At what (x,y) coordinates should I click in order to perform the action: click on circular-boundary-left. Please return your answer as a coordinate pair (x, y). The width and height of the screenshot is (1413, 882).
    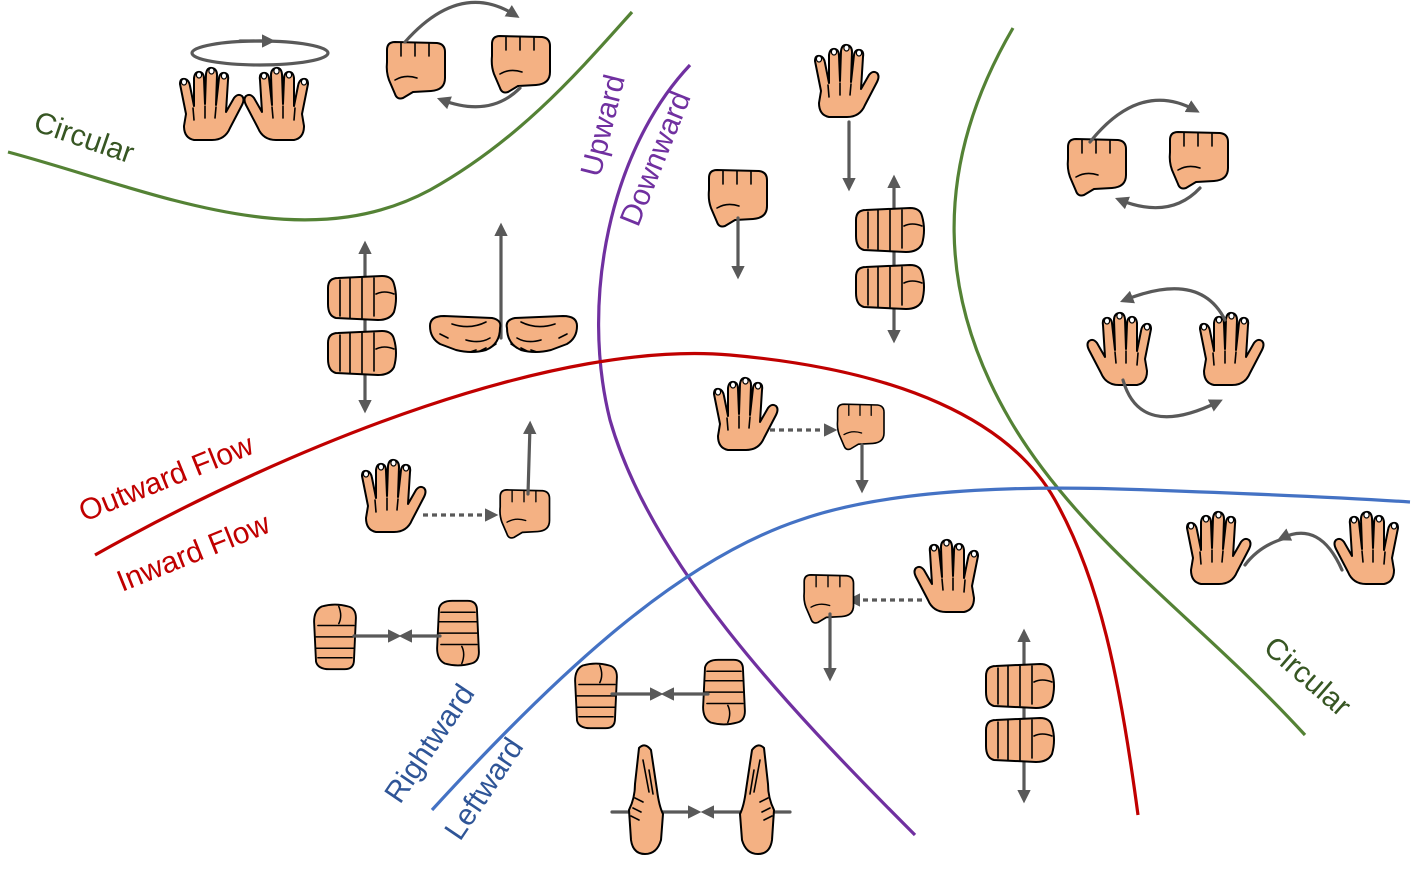
    Looking at the image, I should click on (320, 116).